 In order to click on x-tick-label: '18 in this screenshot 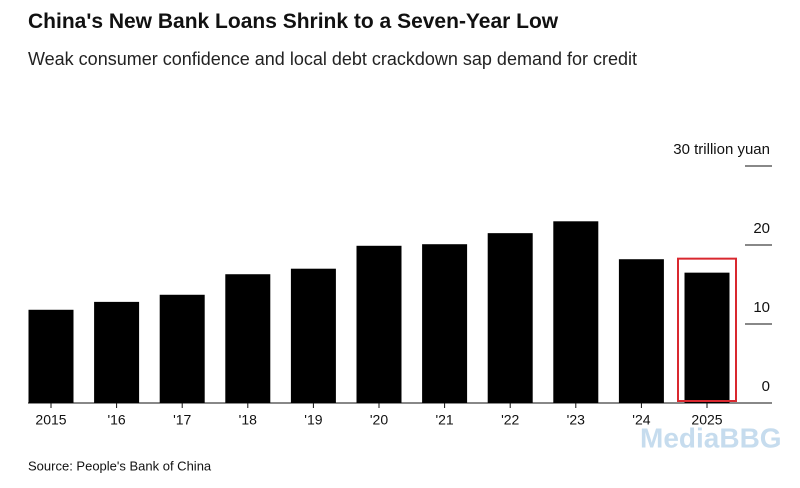, I will do `click(248, 420)`.